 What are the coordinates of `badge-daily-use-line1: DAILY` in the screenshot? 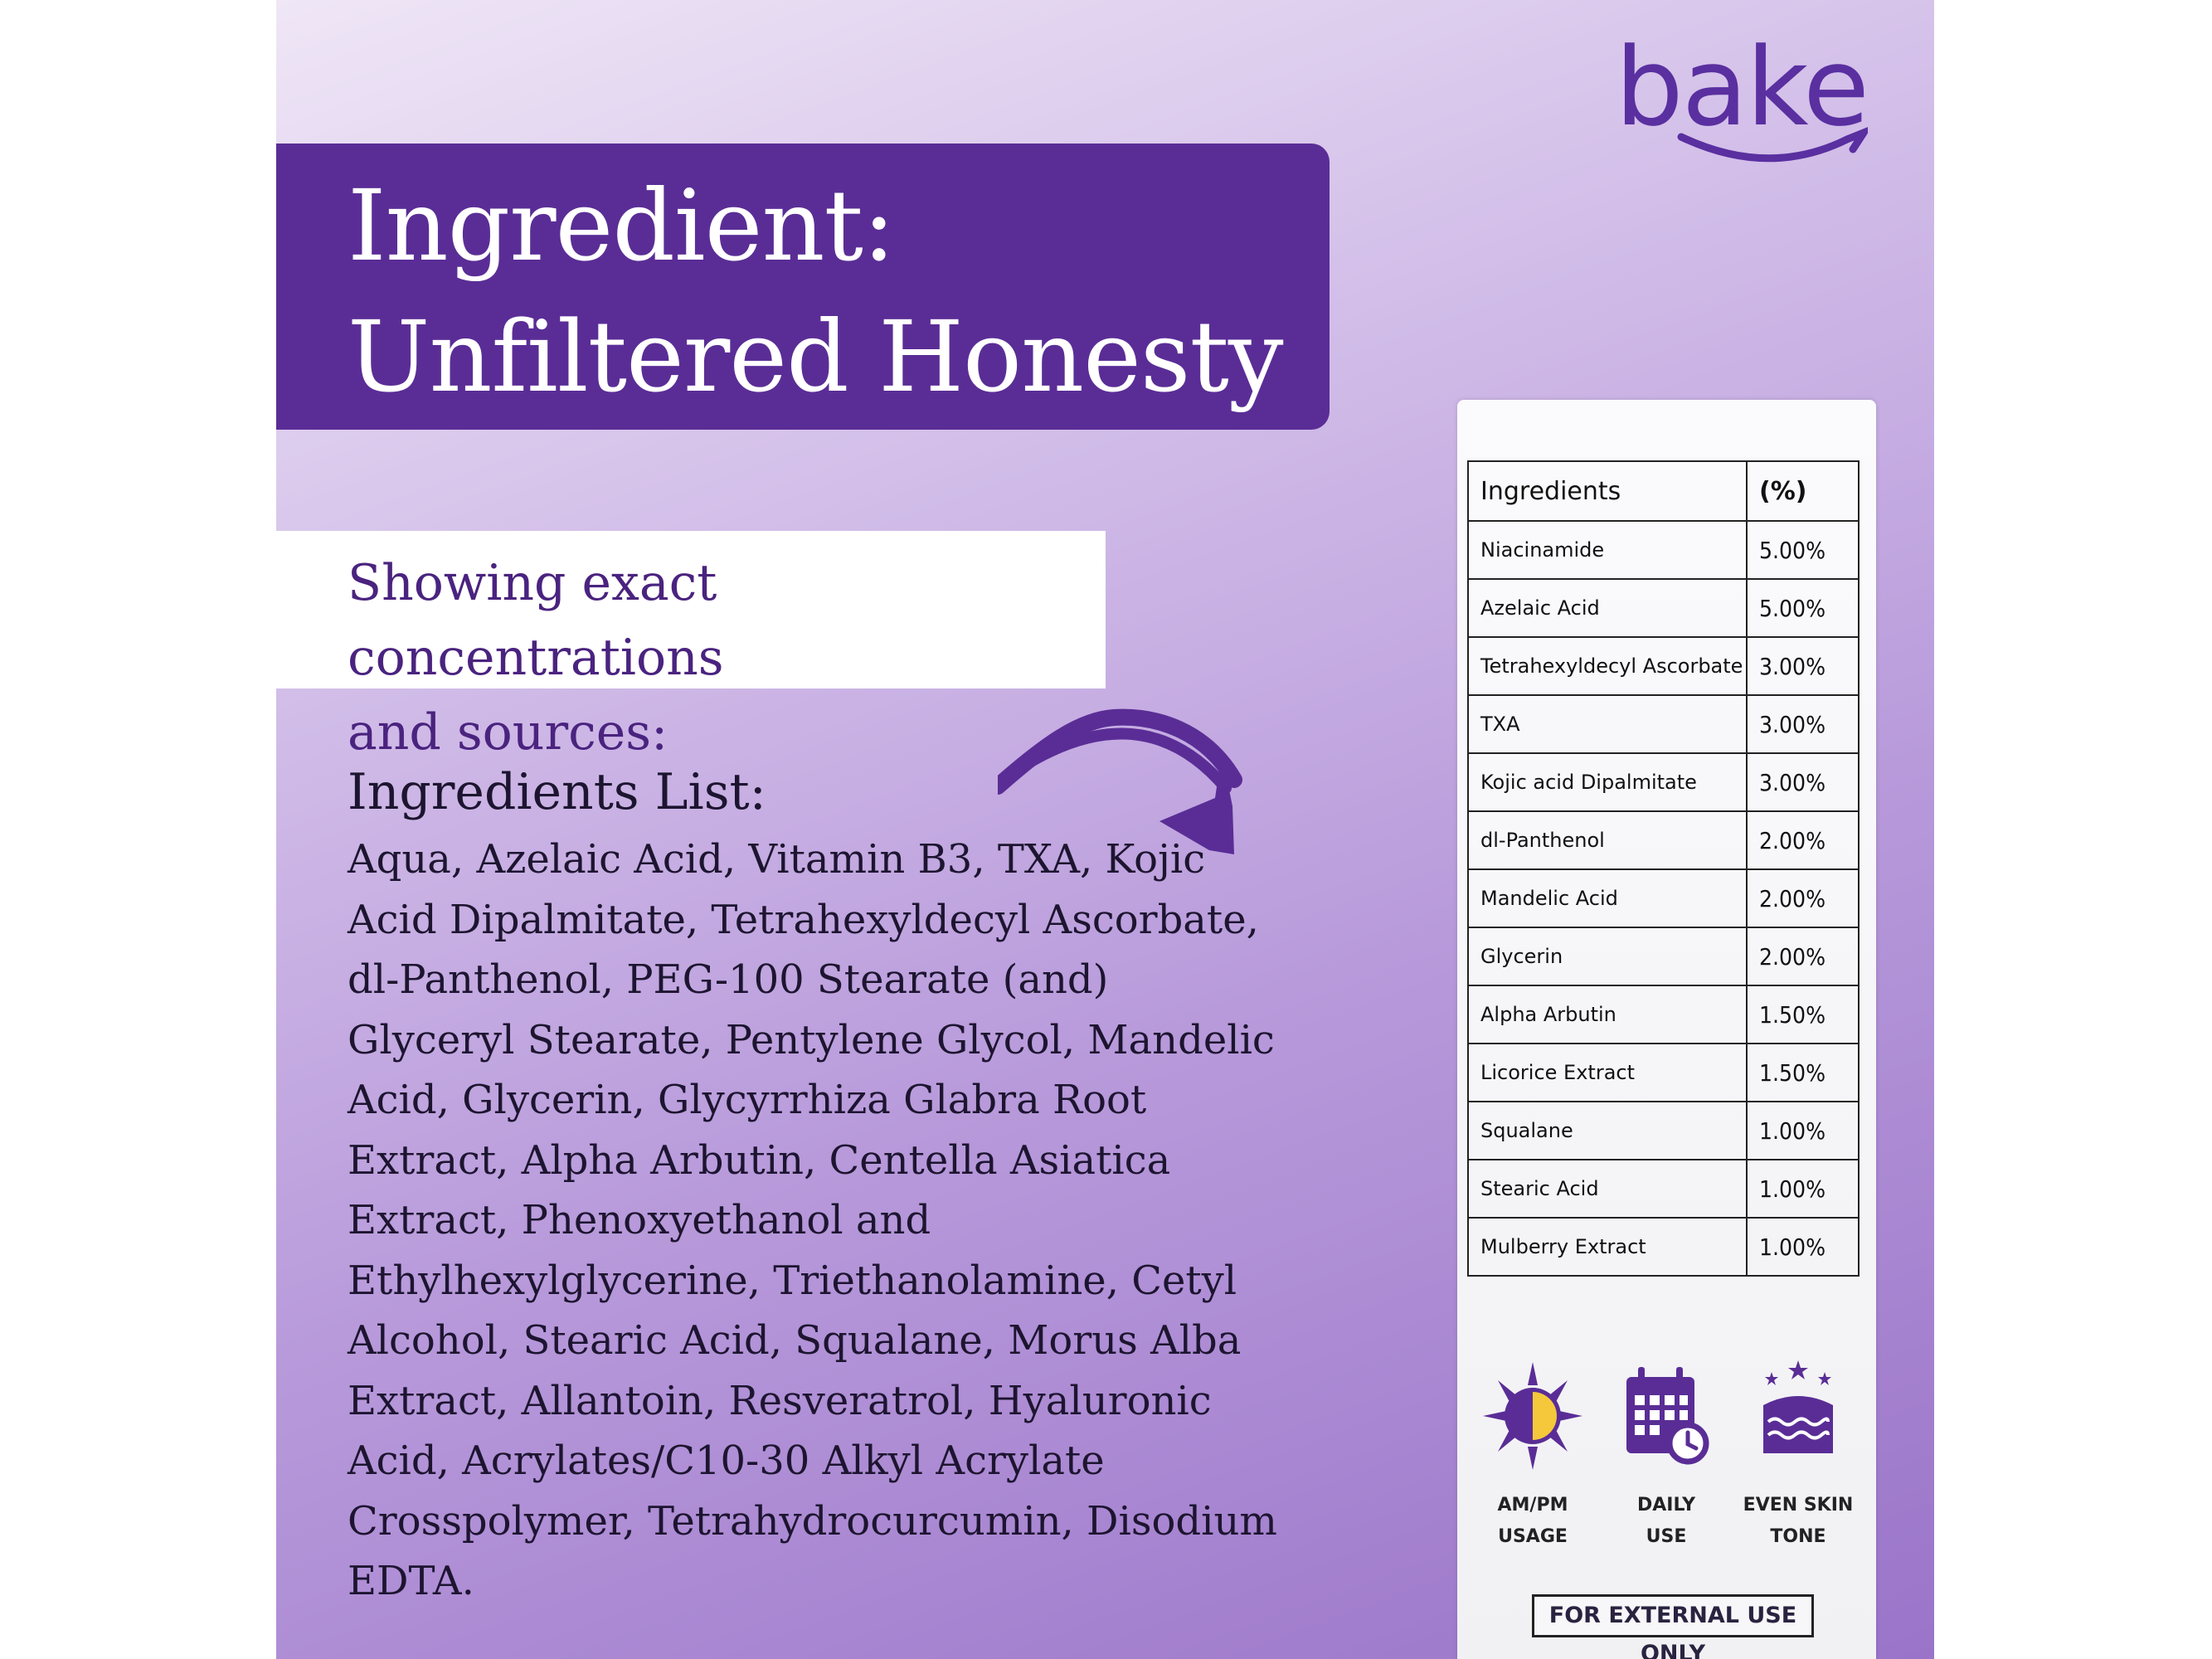 It's located at (1666, 1505).